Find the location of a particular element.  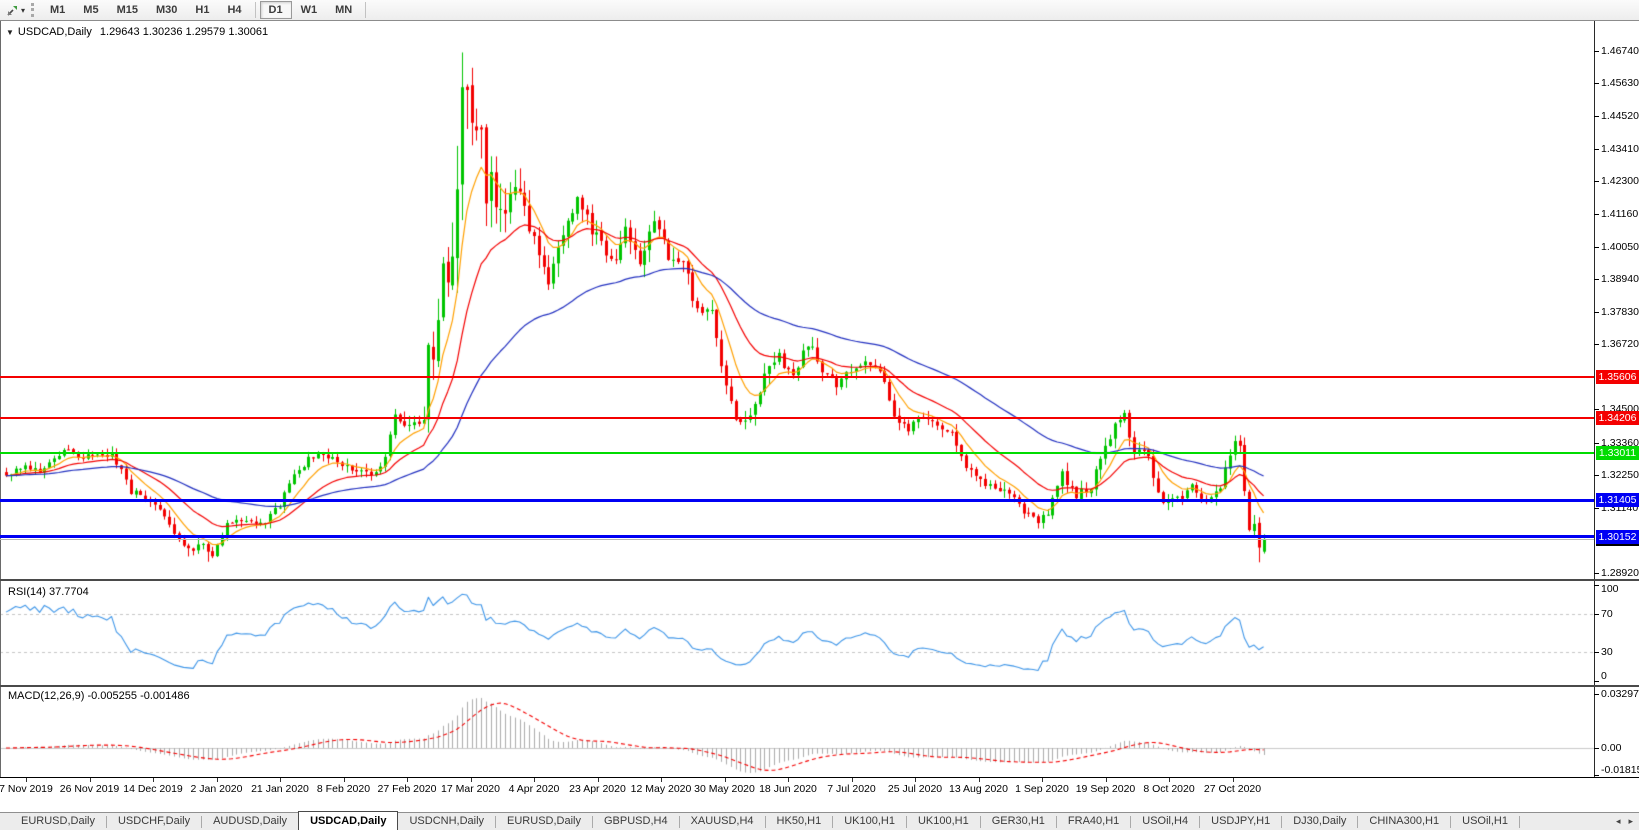

tab-scroll-right-icon: ▸ is located at coordinates (1630, 821).